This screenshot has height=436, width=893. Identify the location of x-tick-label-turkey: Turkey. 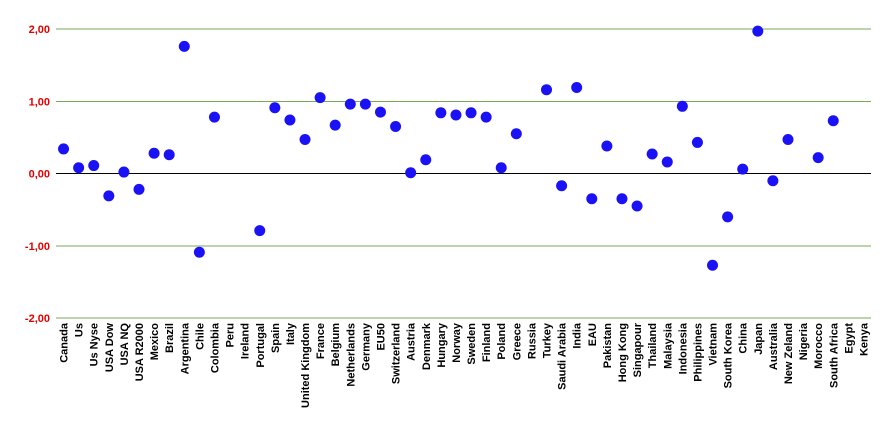
(548, 340).